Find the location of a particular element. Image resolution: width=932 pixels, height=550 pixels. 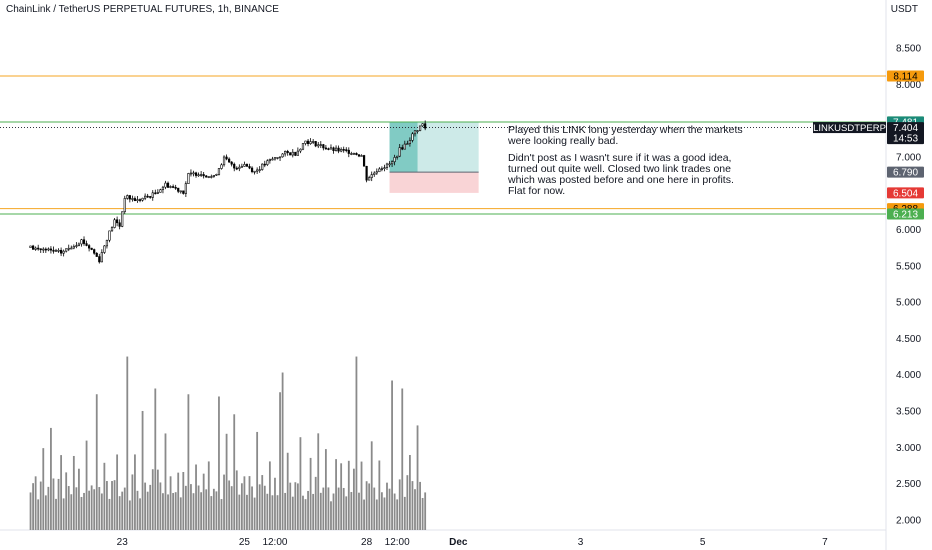

x-tick-label: 23 is located at coordinates (123, 542).